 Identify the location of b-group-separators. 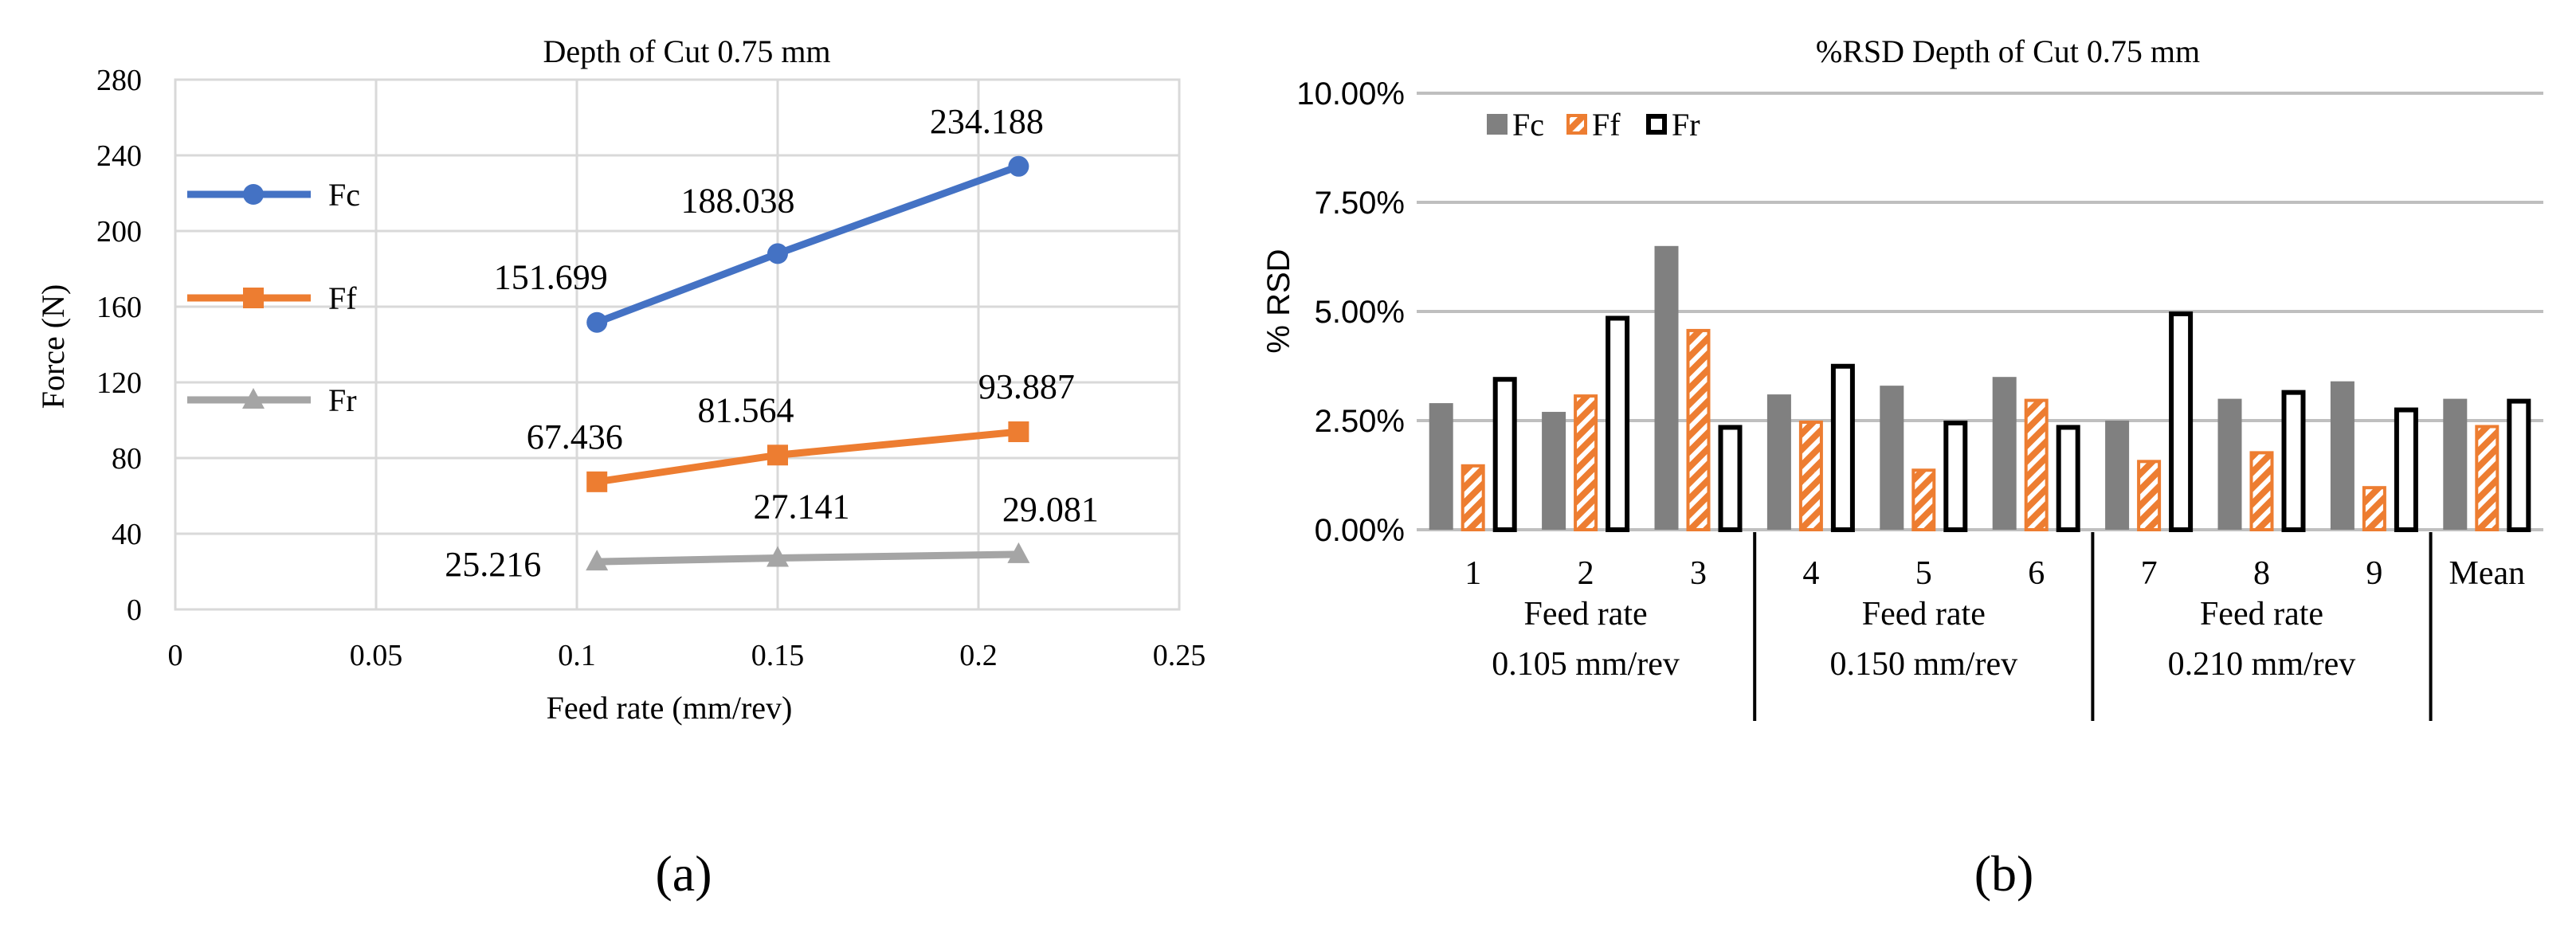
(2093, 626).